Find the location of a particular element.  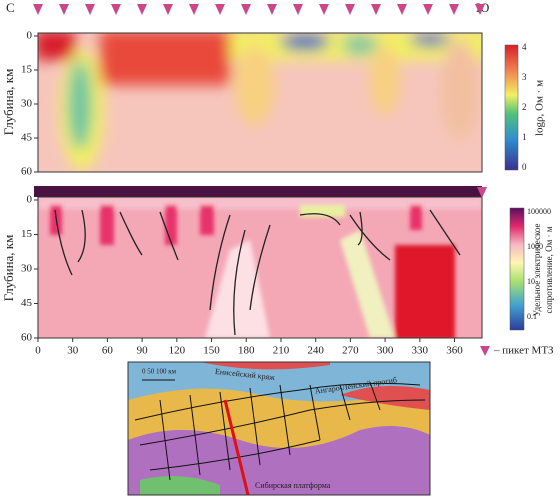

colorbar-tick-label: 1000 is located at coordinates (535, 246).